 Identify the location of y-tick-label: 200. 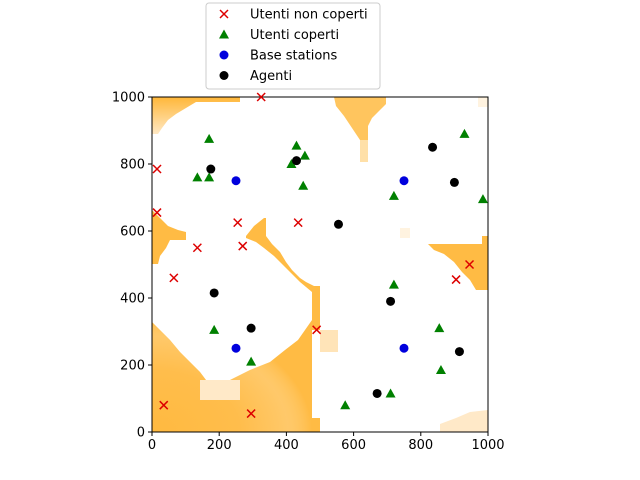
(132, 366).